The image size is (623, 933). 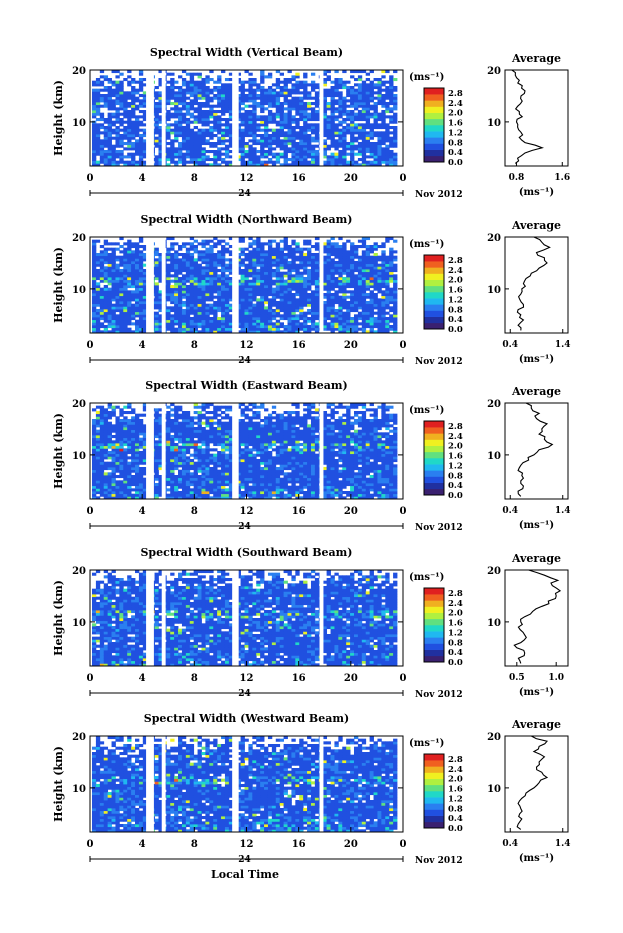 I want to click on y-axis-label: Height (km), so click(x=58, y=285).